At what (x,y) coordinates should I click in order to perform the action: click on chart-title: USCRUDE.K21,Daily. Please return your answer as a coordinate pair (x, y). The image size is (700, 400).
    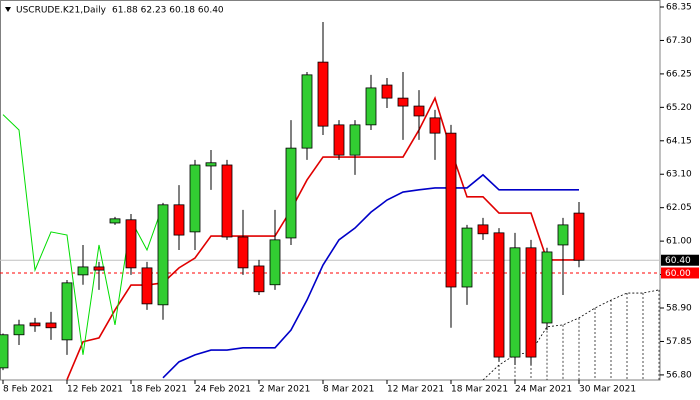
    Looking at the image, I should click on (61, 11).